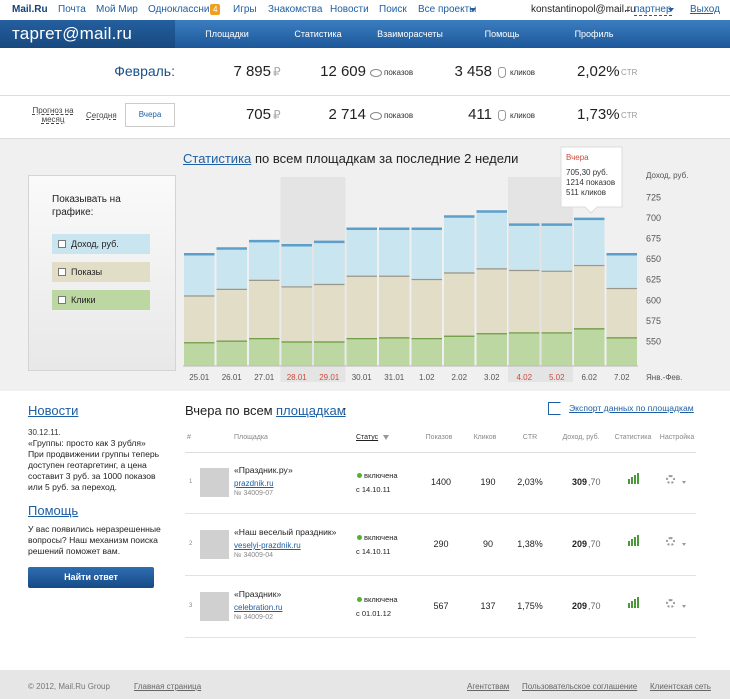  Describe the element at coordinates (86, 206) in the screenshot. I see `legend-title: Показывать на графике:` at that location.